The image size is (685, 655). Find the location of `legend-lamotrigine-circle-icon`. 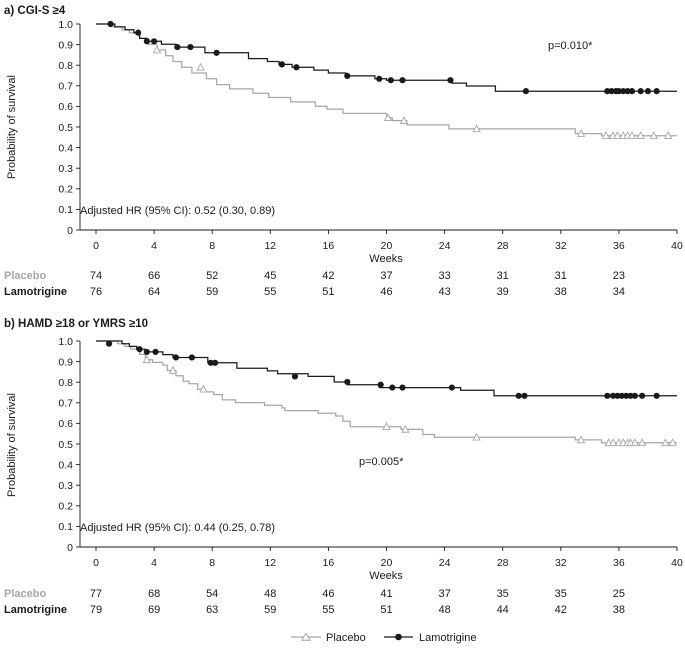

legend-lamotrigine-circle-icon is located at coordinates (398, 637).